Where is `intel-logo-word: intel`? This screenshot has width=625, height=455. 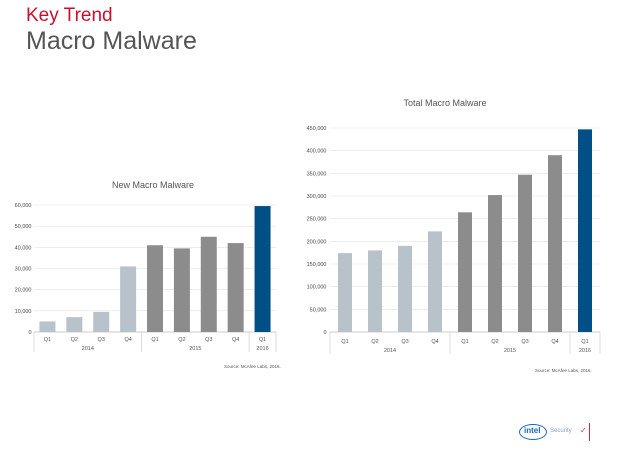 intel-logo-word: intel is located at coordinates (532, 430).